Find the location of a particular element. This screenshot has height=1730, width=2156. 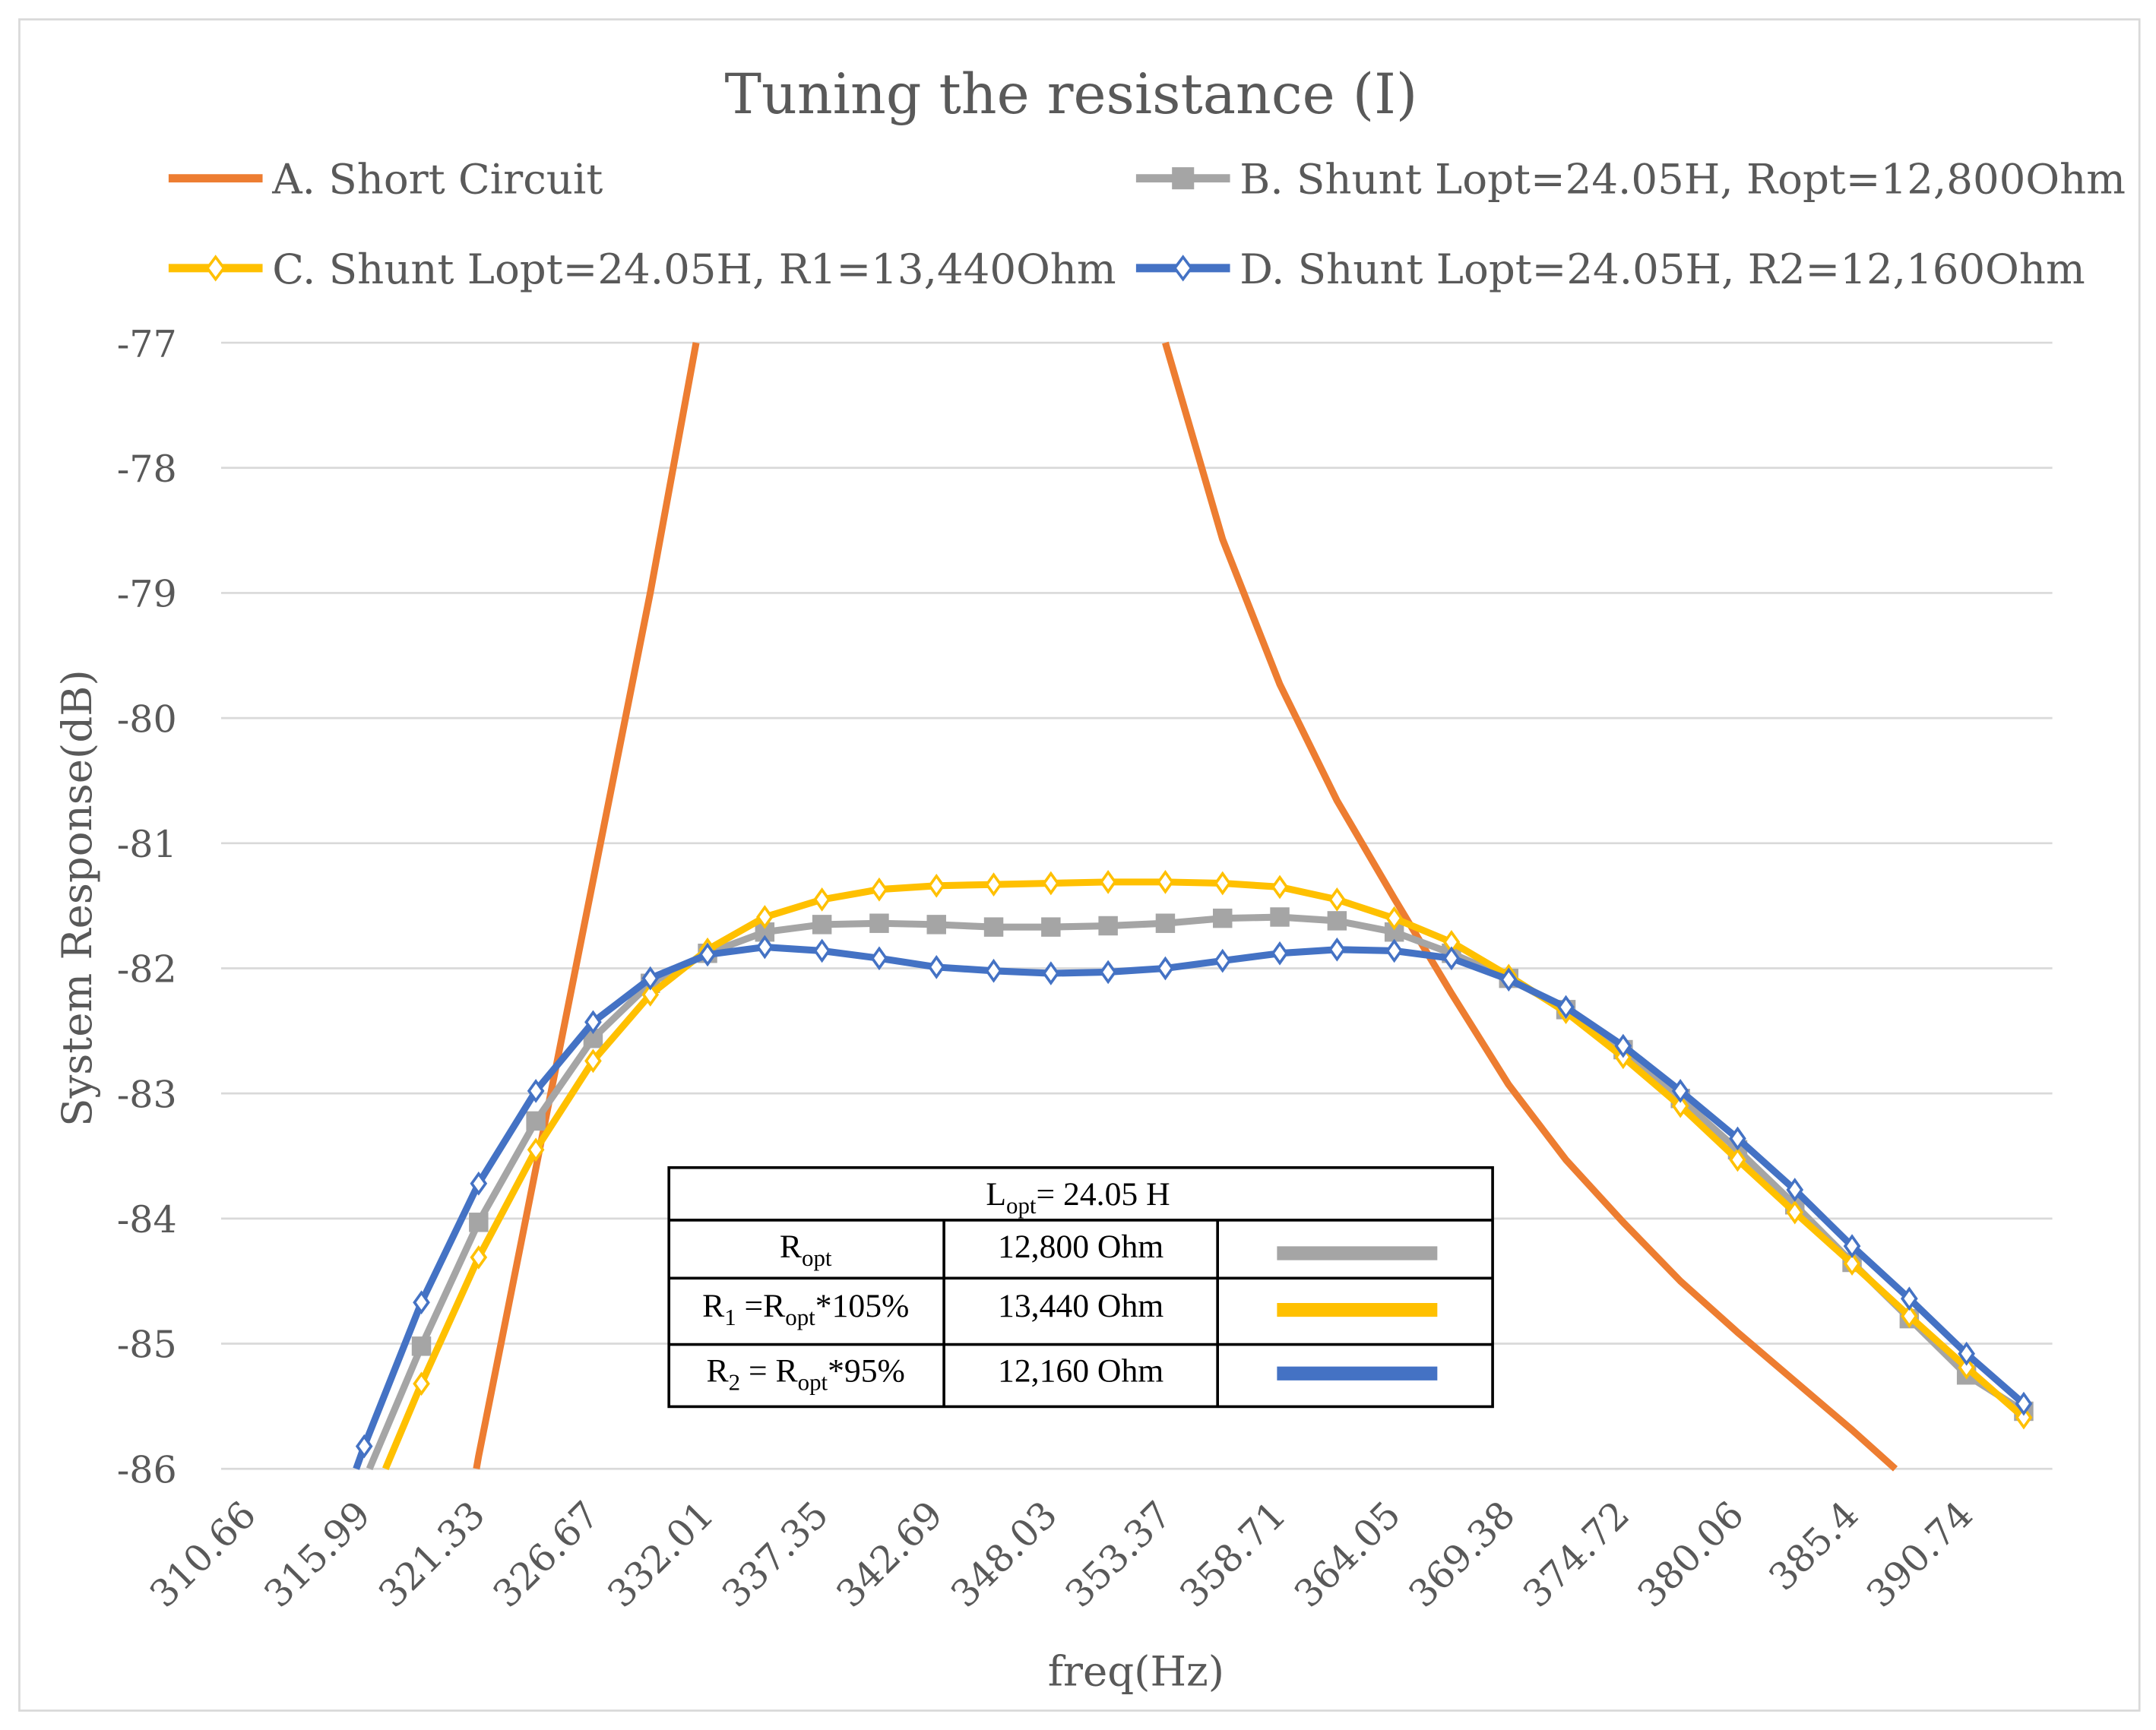

chart-title: Tuning the resistance (I) is located at coordinates (1071, 94).